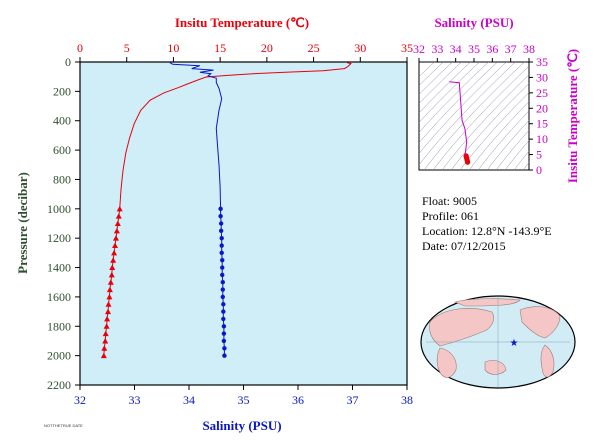 The height and width of the screenshot is (448, 601). What do you see at coordinates (243, 396) in the screenshot?
I see `salinity-ticks: 32 33 34 35 36 37 38` at bounding box center [243, 396].